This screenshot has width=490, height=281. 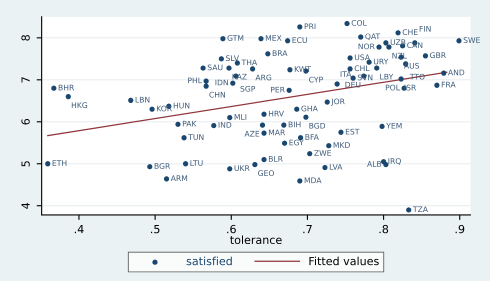 I want to click on x-tick-label: .7, so click(x=307, y=229).